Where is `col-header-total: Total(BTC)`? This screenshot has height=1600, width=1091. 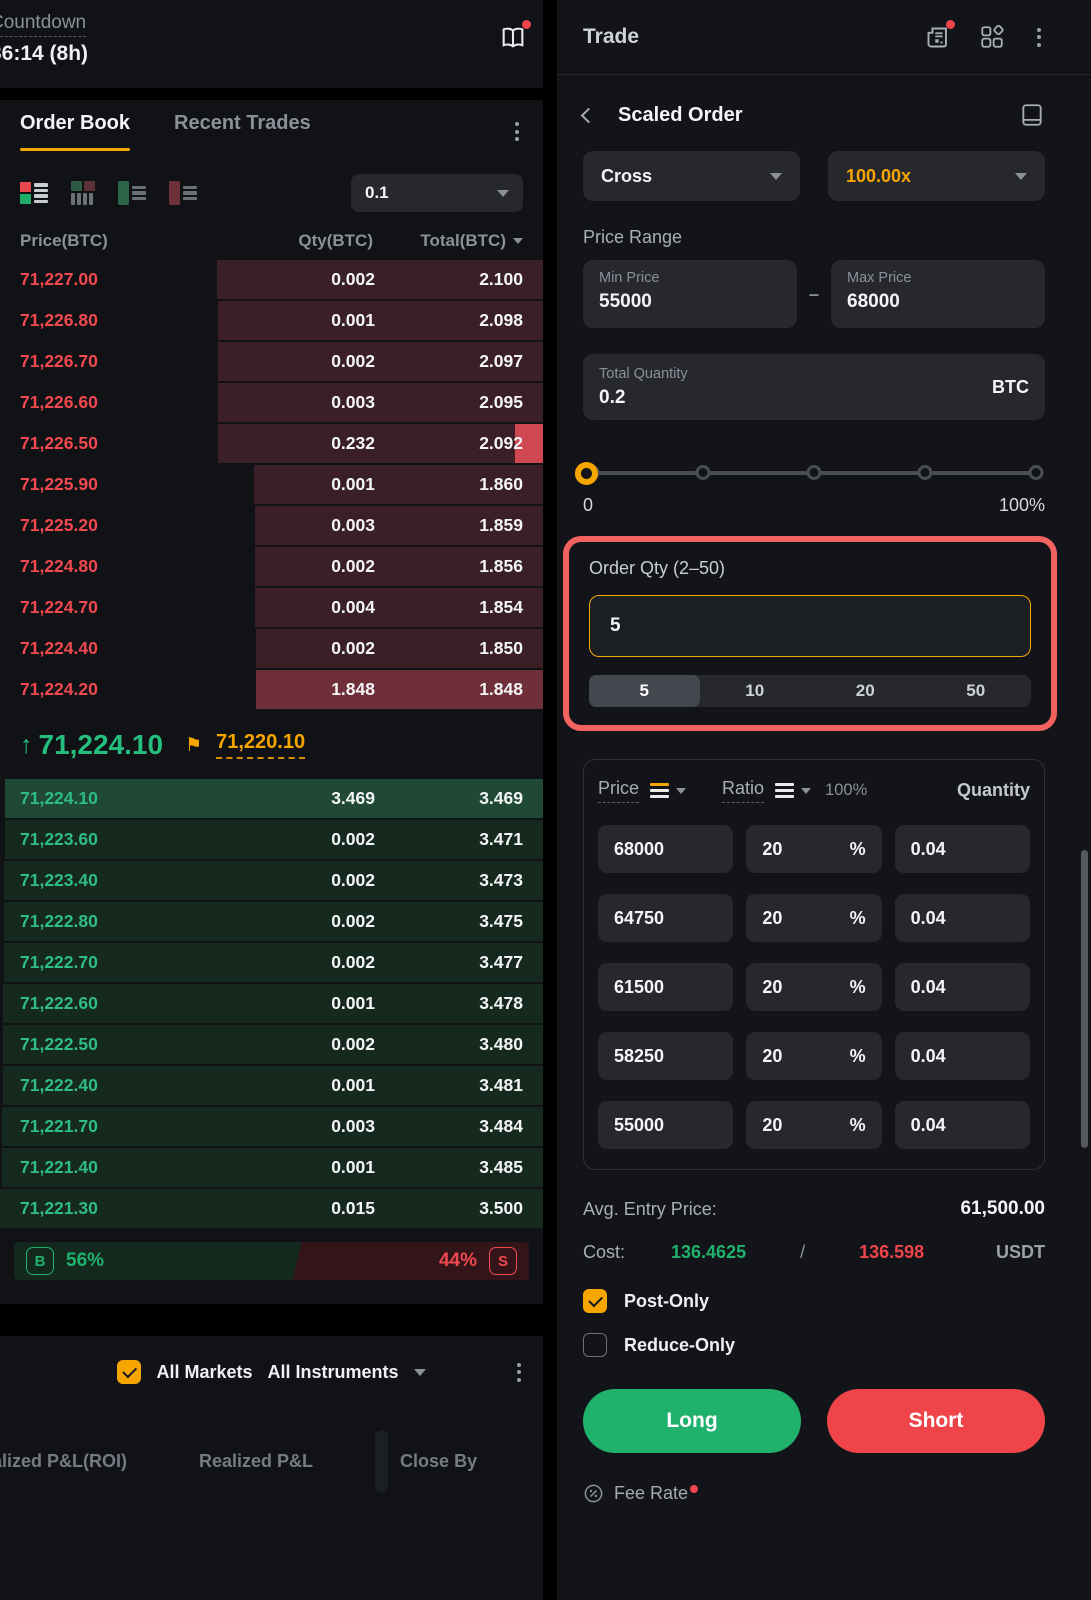
col-header-total: Total(BTC) is located at coordinates (457, 241).